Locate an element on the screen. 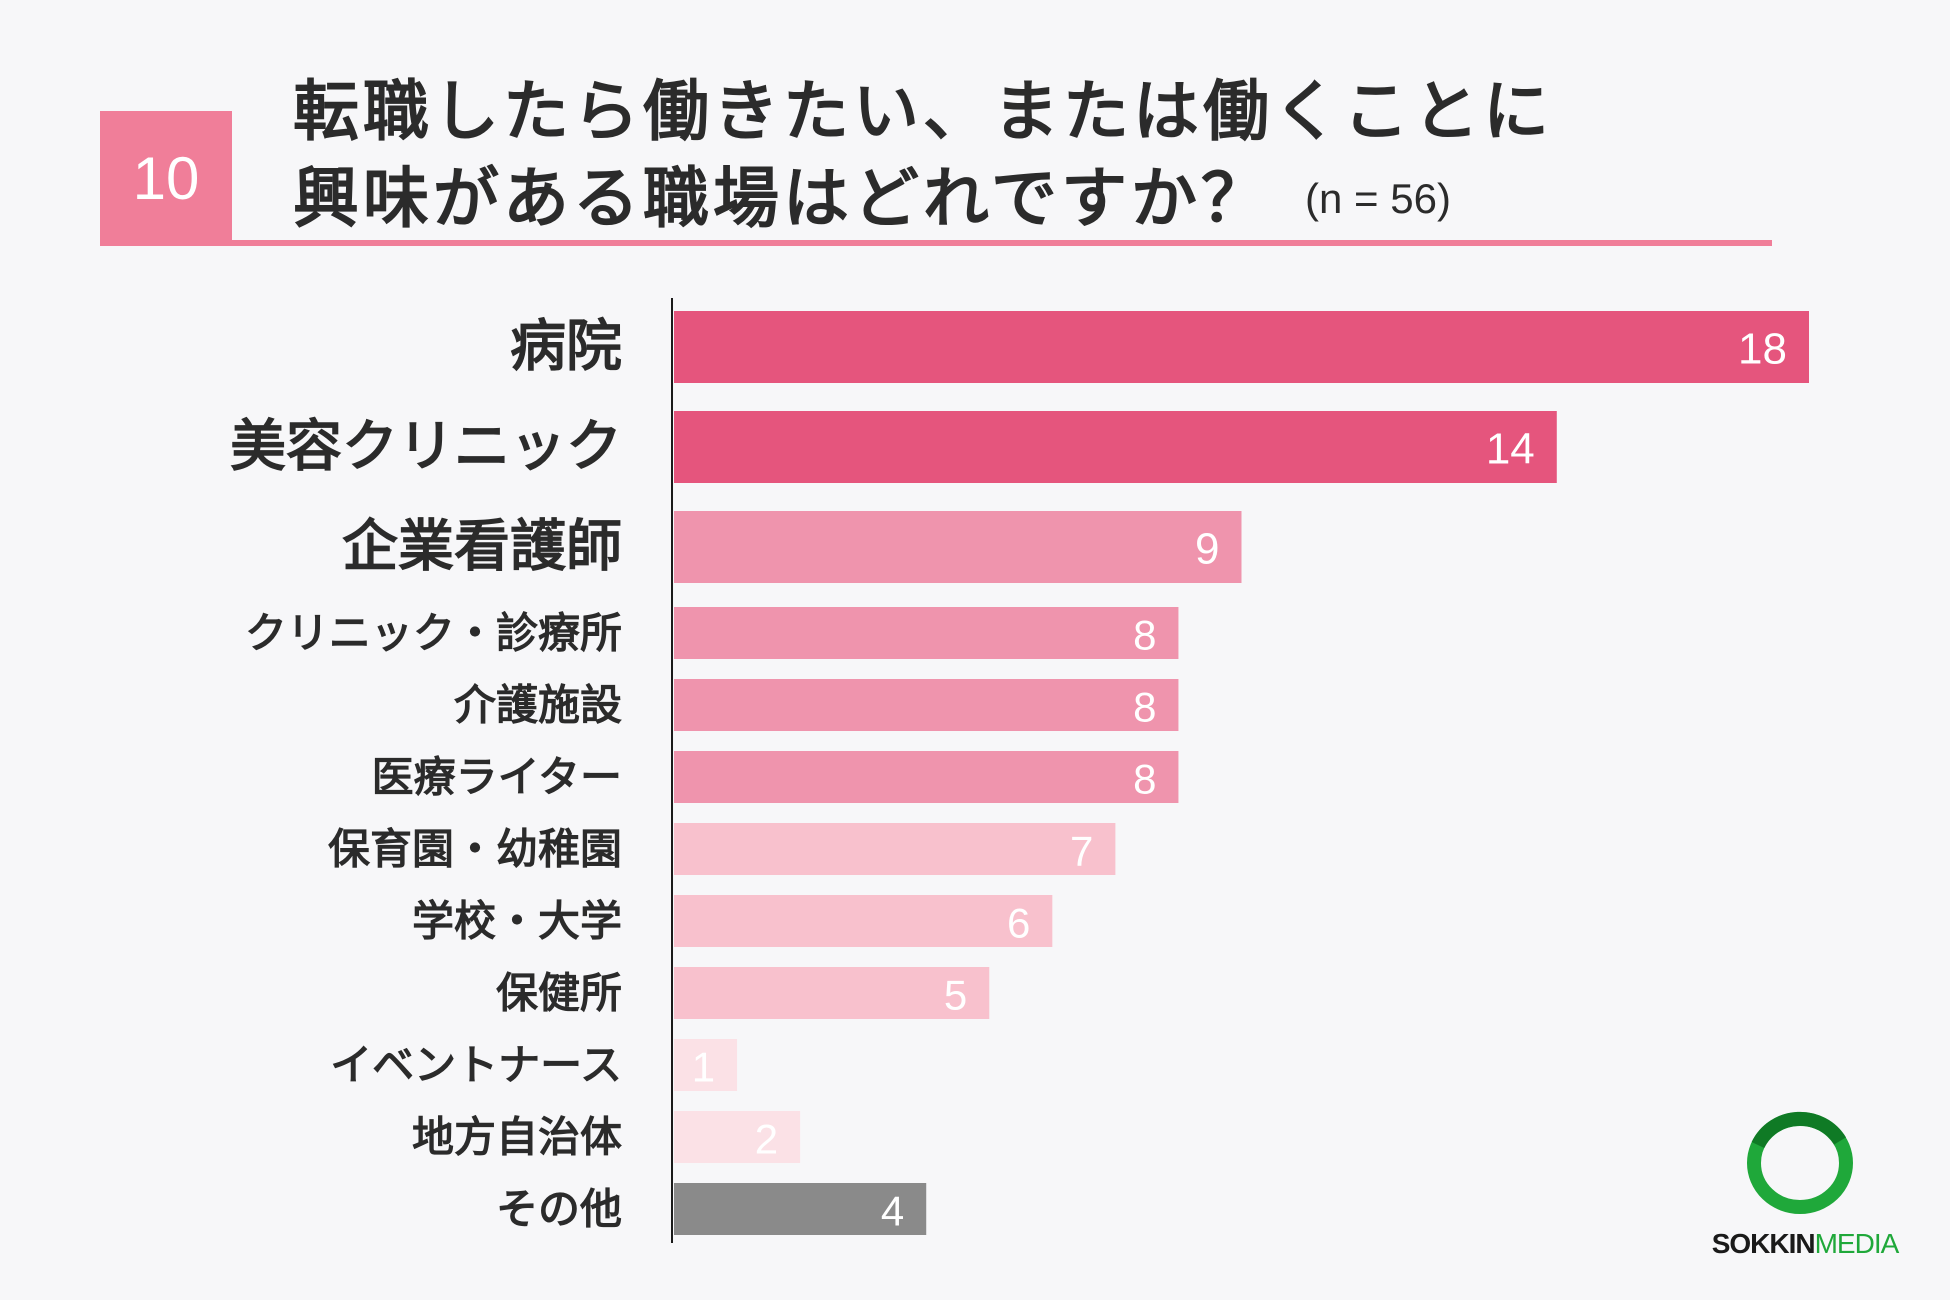  value-label-2: 14 is located at coordinates (1510, 449).